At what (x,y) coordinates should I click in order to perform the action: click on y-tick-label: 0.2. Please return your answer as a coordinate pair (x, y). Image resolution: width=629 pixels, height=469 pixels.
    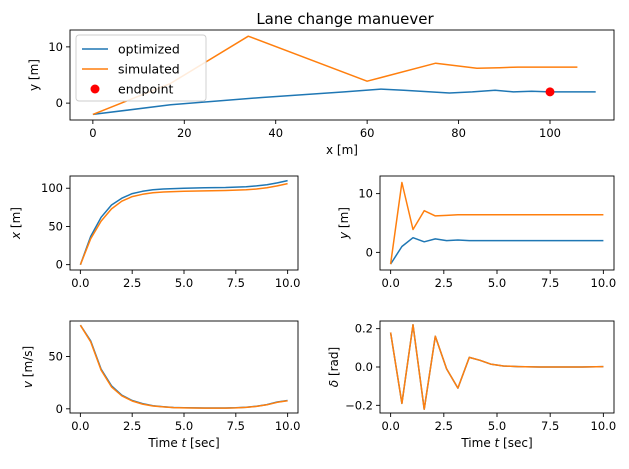
    Looking at the image, I should click on (364, 329).